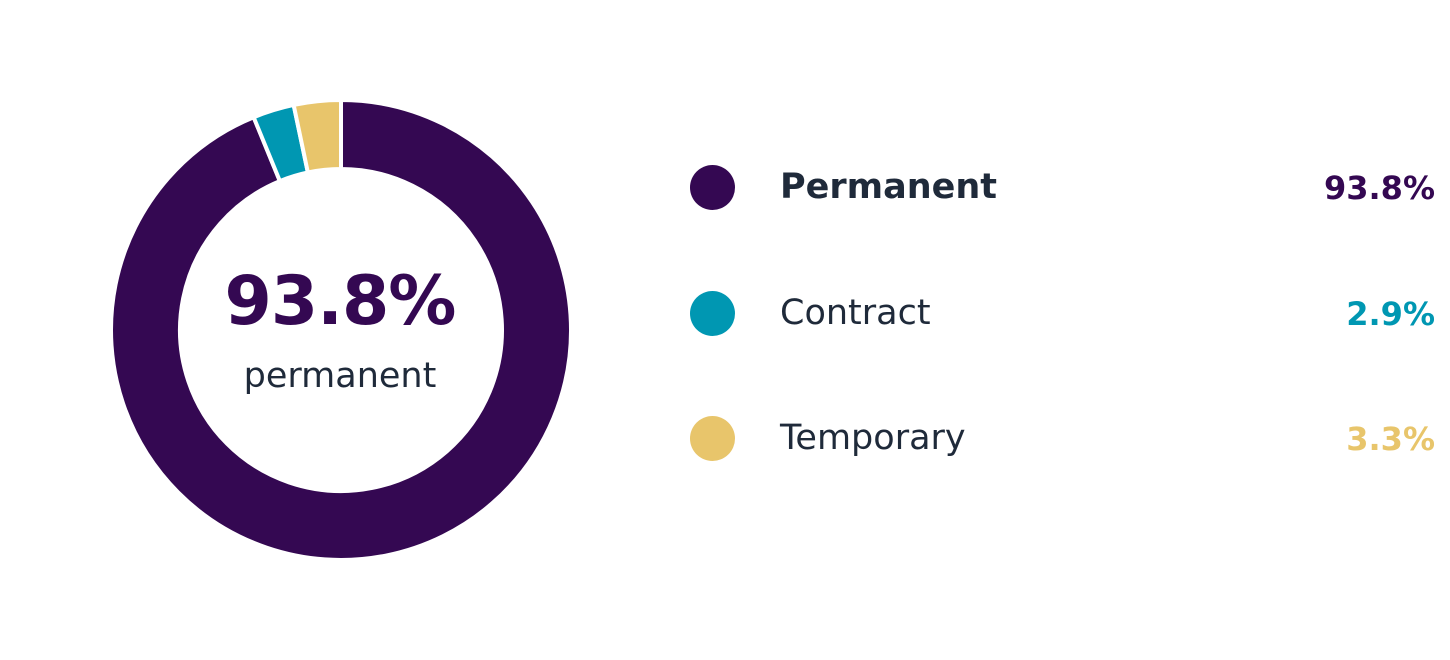 The width and height of the screenshot is (1450, 660). Describe the element at coordinates (873, 438) in the screenshot. I see `legend-label-temporary: Temporary` at that location.